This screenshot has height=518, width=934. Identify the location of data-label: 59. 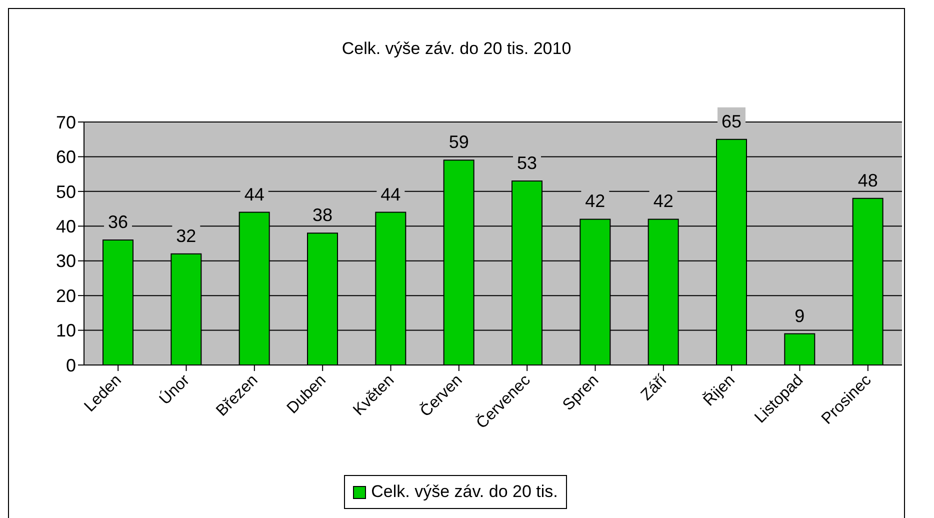
(458, 142).